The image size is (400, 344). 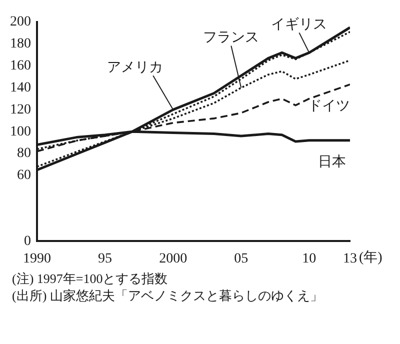 I want to click on y-tick-label: 180, so click(x=20, y=44).